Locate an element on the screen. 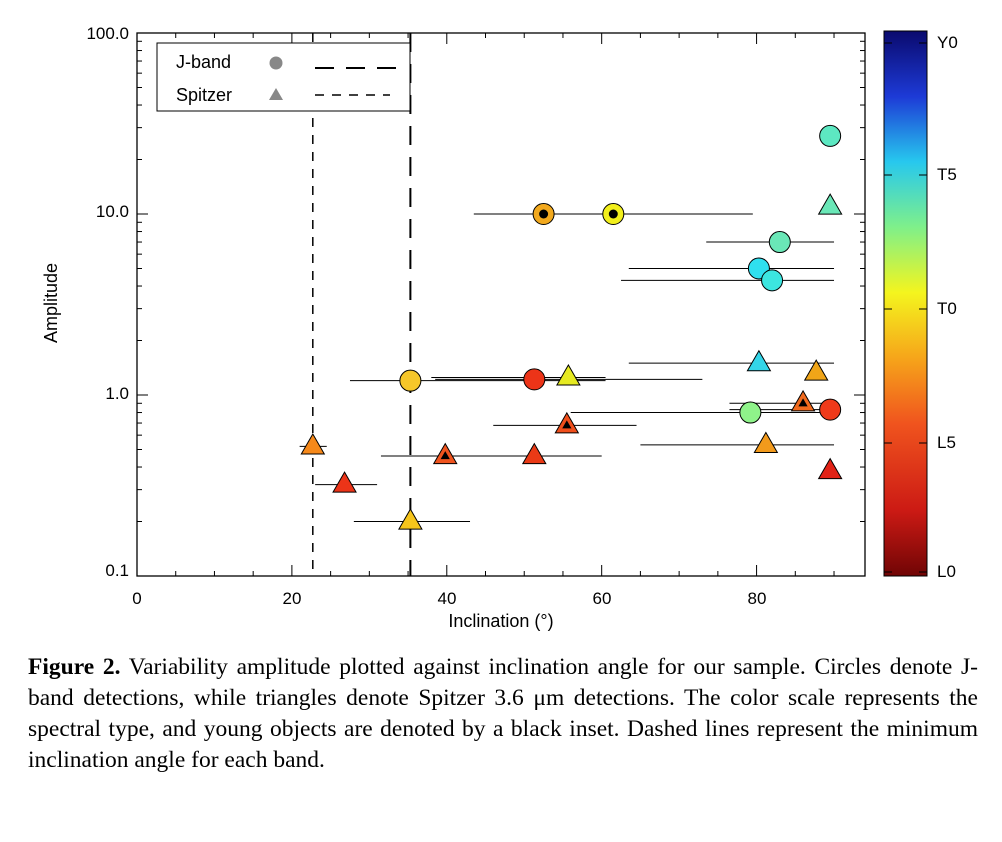 The width and height of the screenshot is (1002, 842). legend-label-jband: J-band is located at coordinates (203, 62).